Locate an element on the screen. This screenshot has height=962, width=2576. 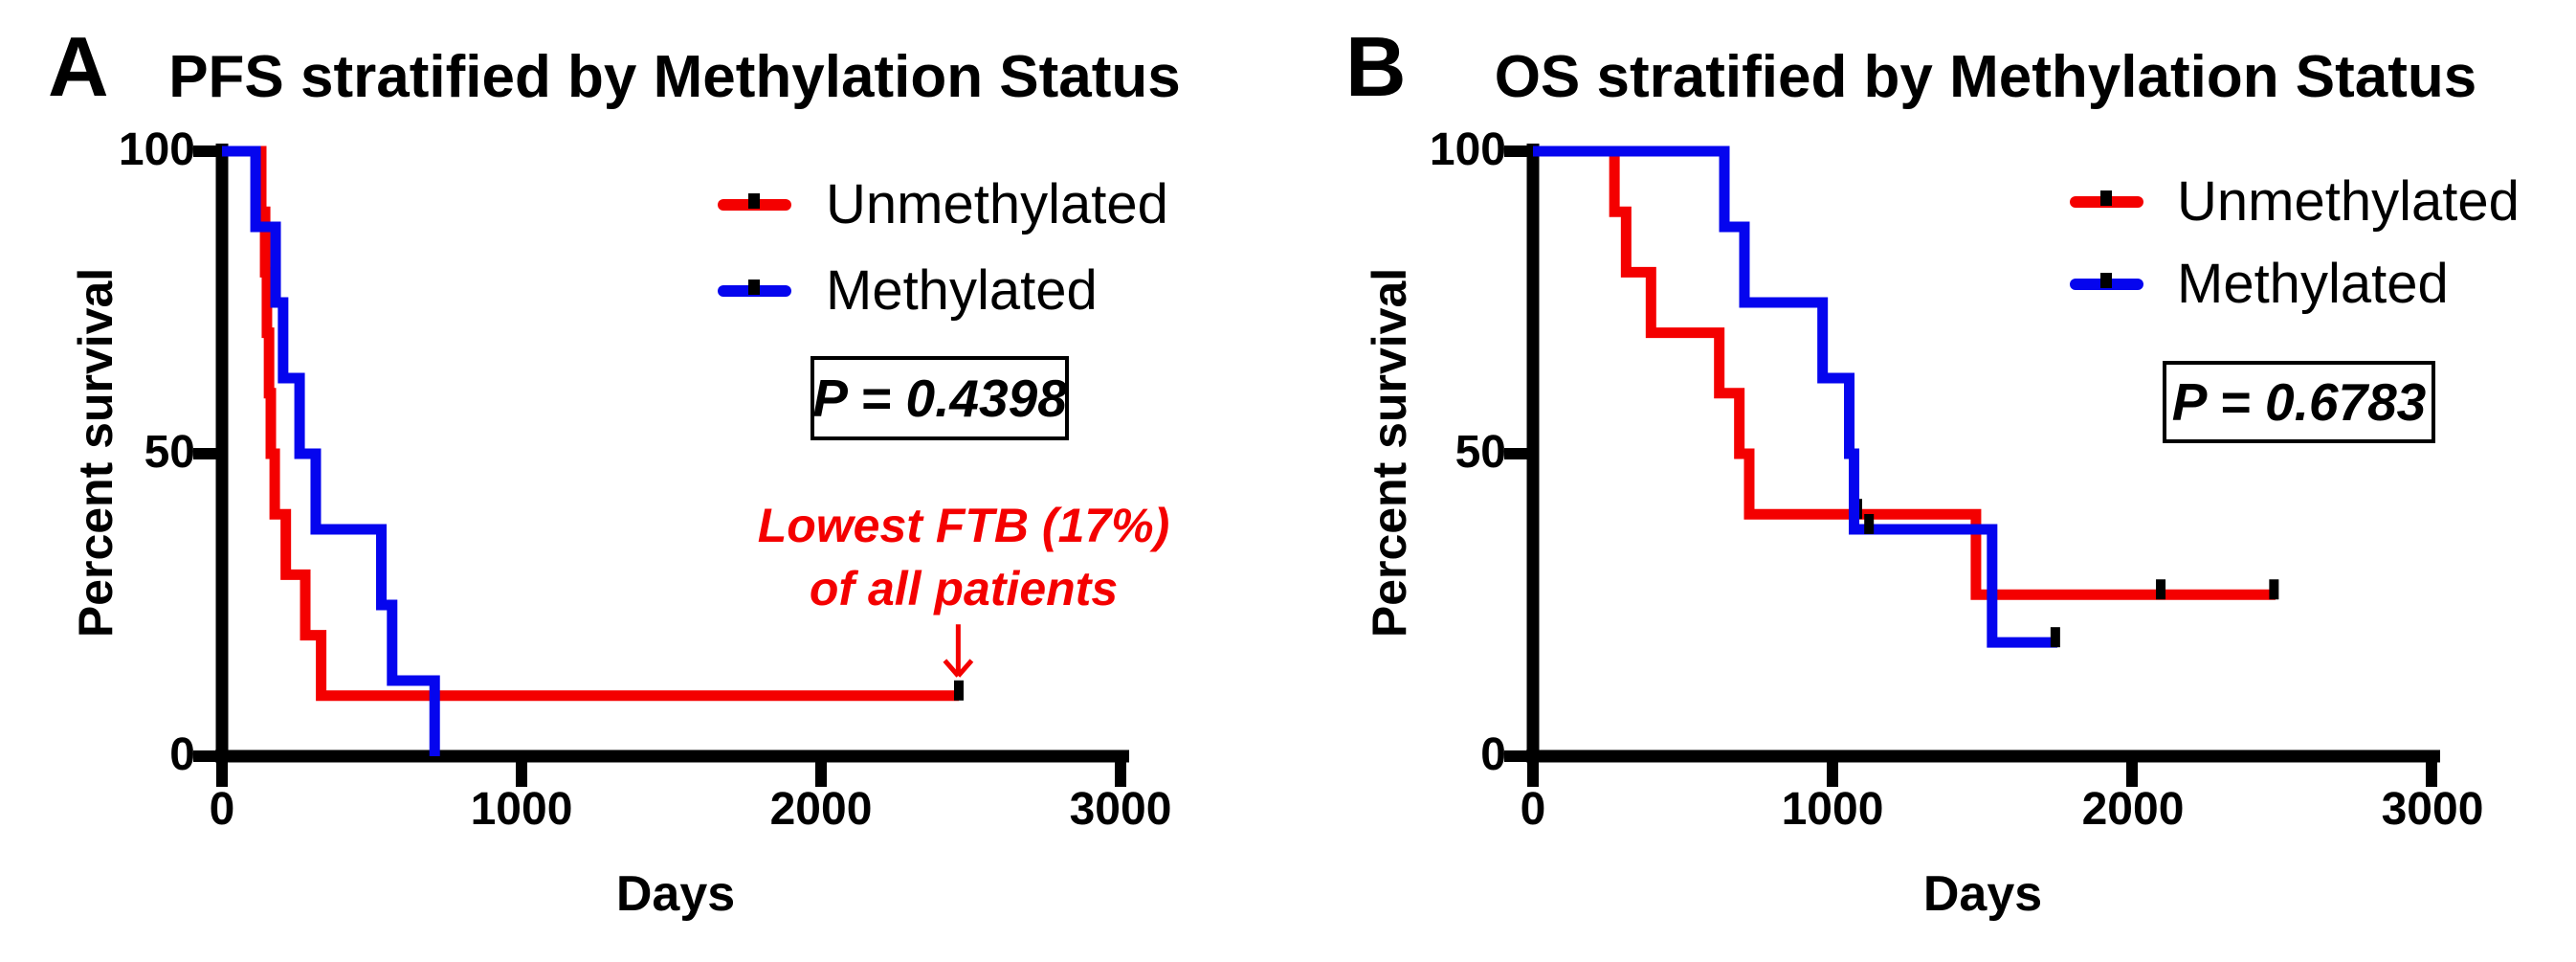
panel-b-pvalue-text: P = 0.6783 is located at coordinates (2299, 401).